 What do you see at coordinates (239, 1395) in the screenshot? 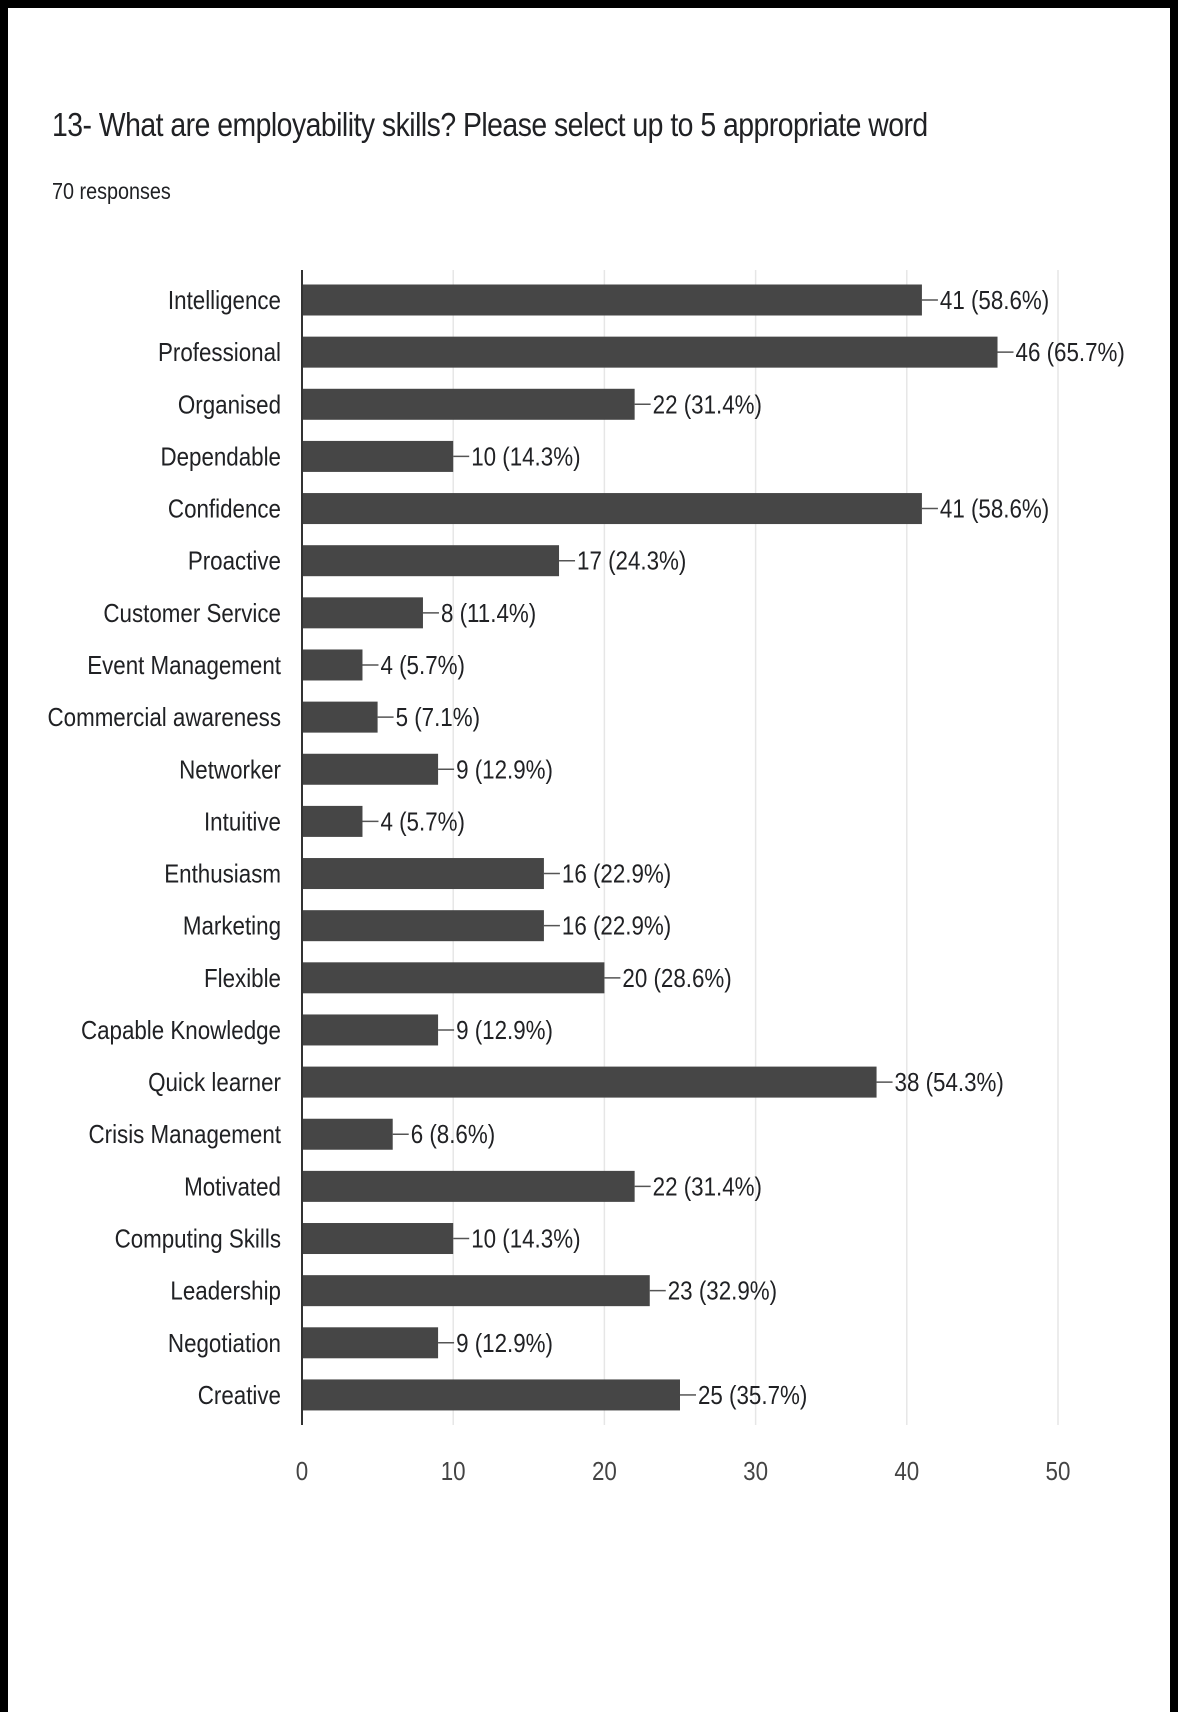
I see `category-label: Creative` at bounding box center [239, 1395].